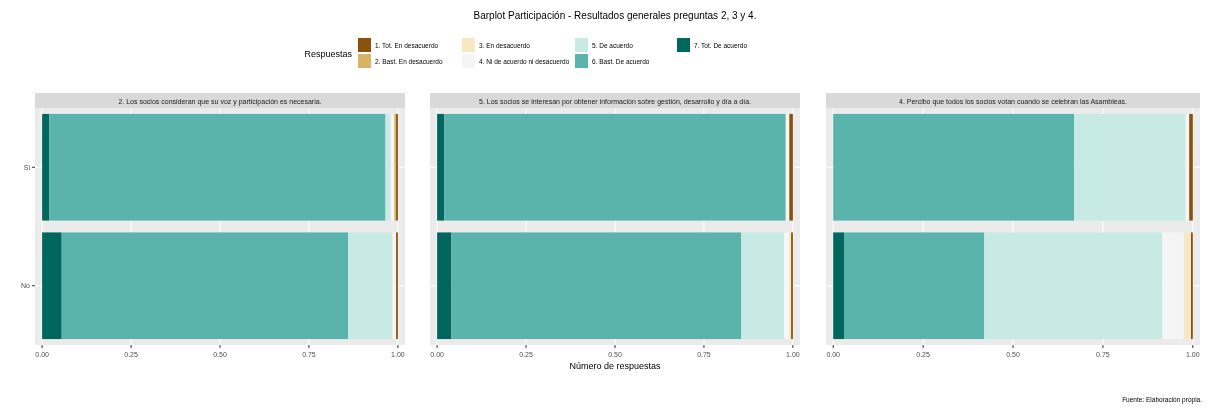 The image size is (1208, 412). What do you see at coordinates (328, 54) in the screenshot?
I see `legend-title: Respuestas` at bounding box center [328, 54].